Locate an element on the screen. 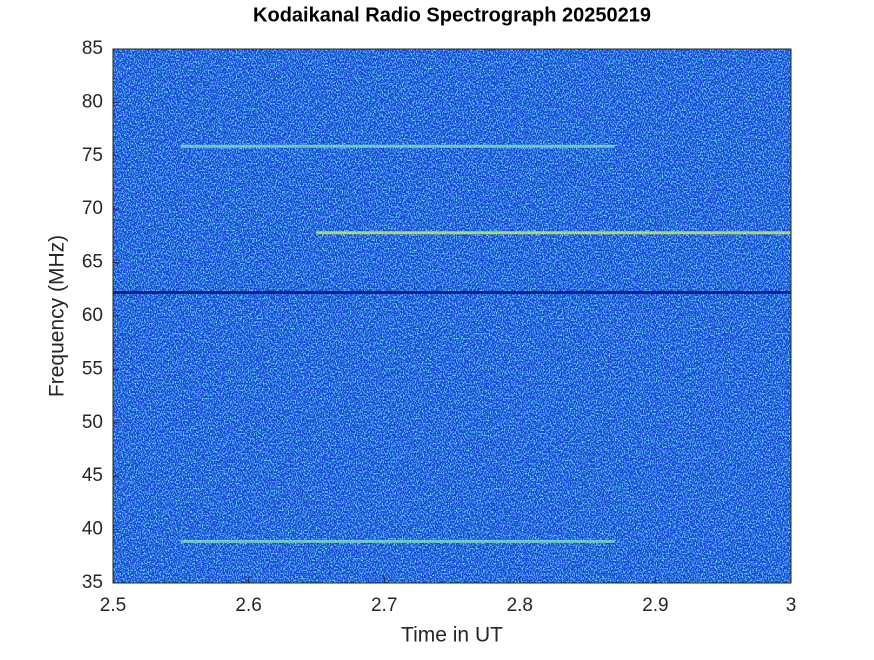 The image size is (874, 660). x-axis-label: Time in UT is located at coordinates (452, 635).